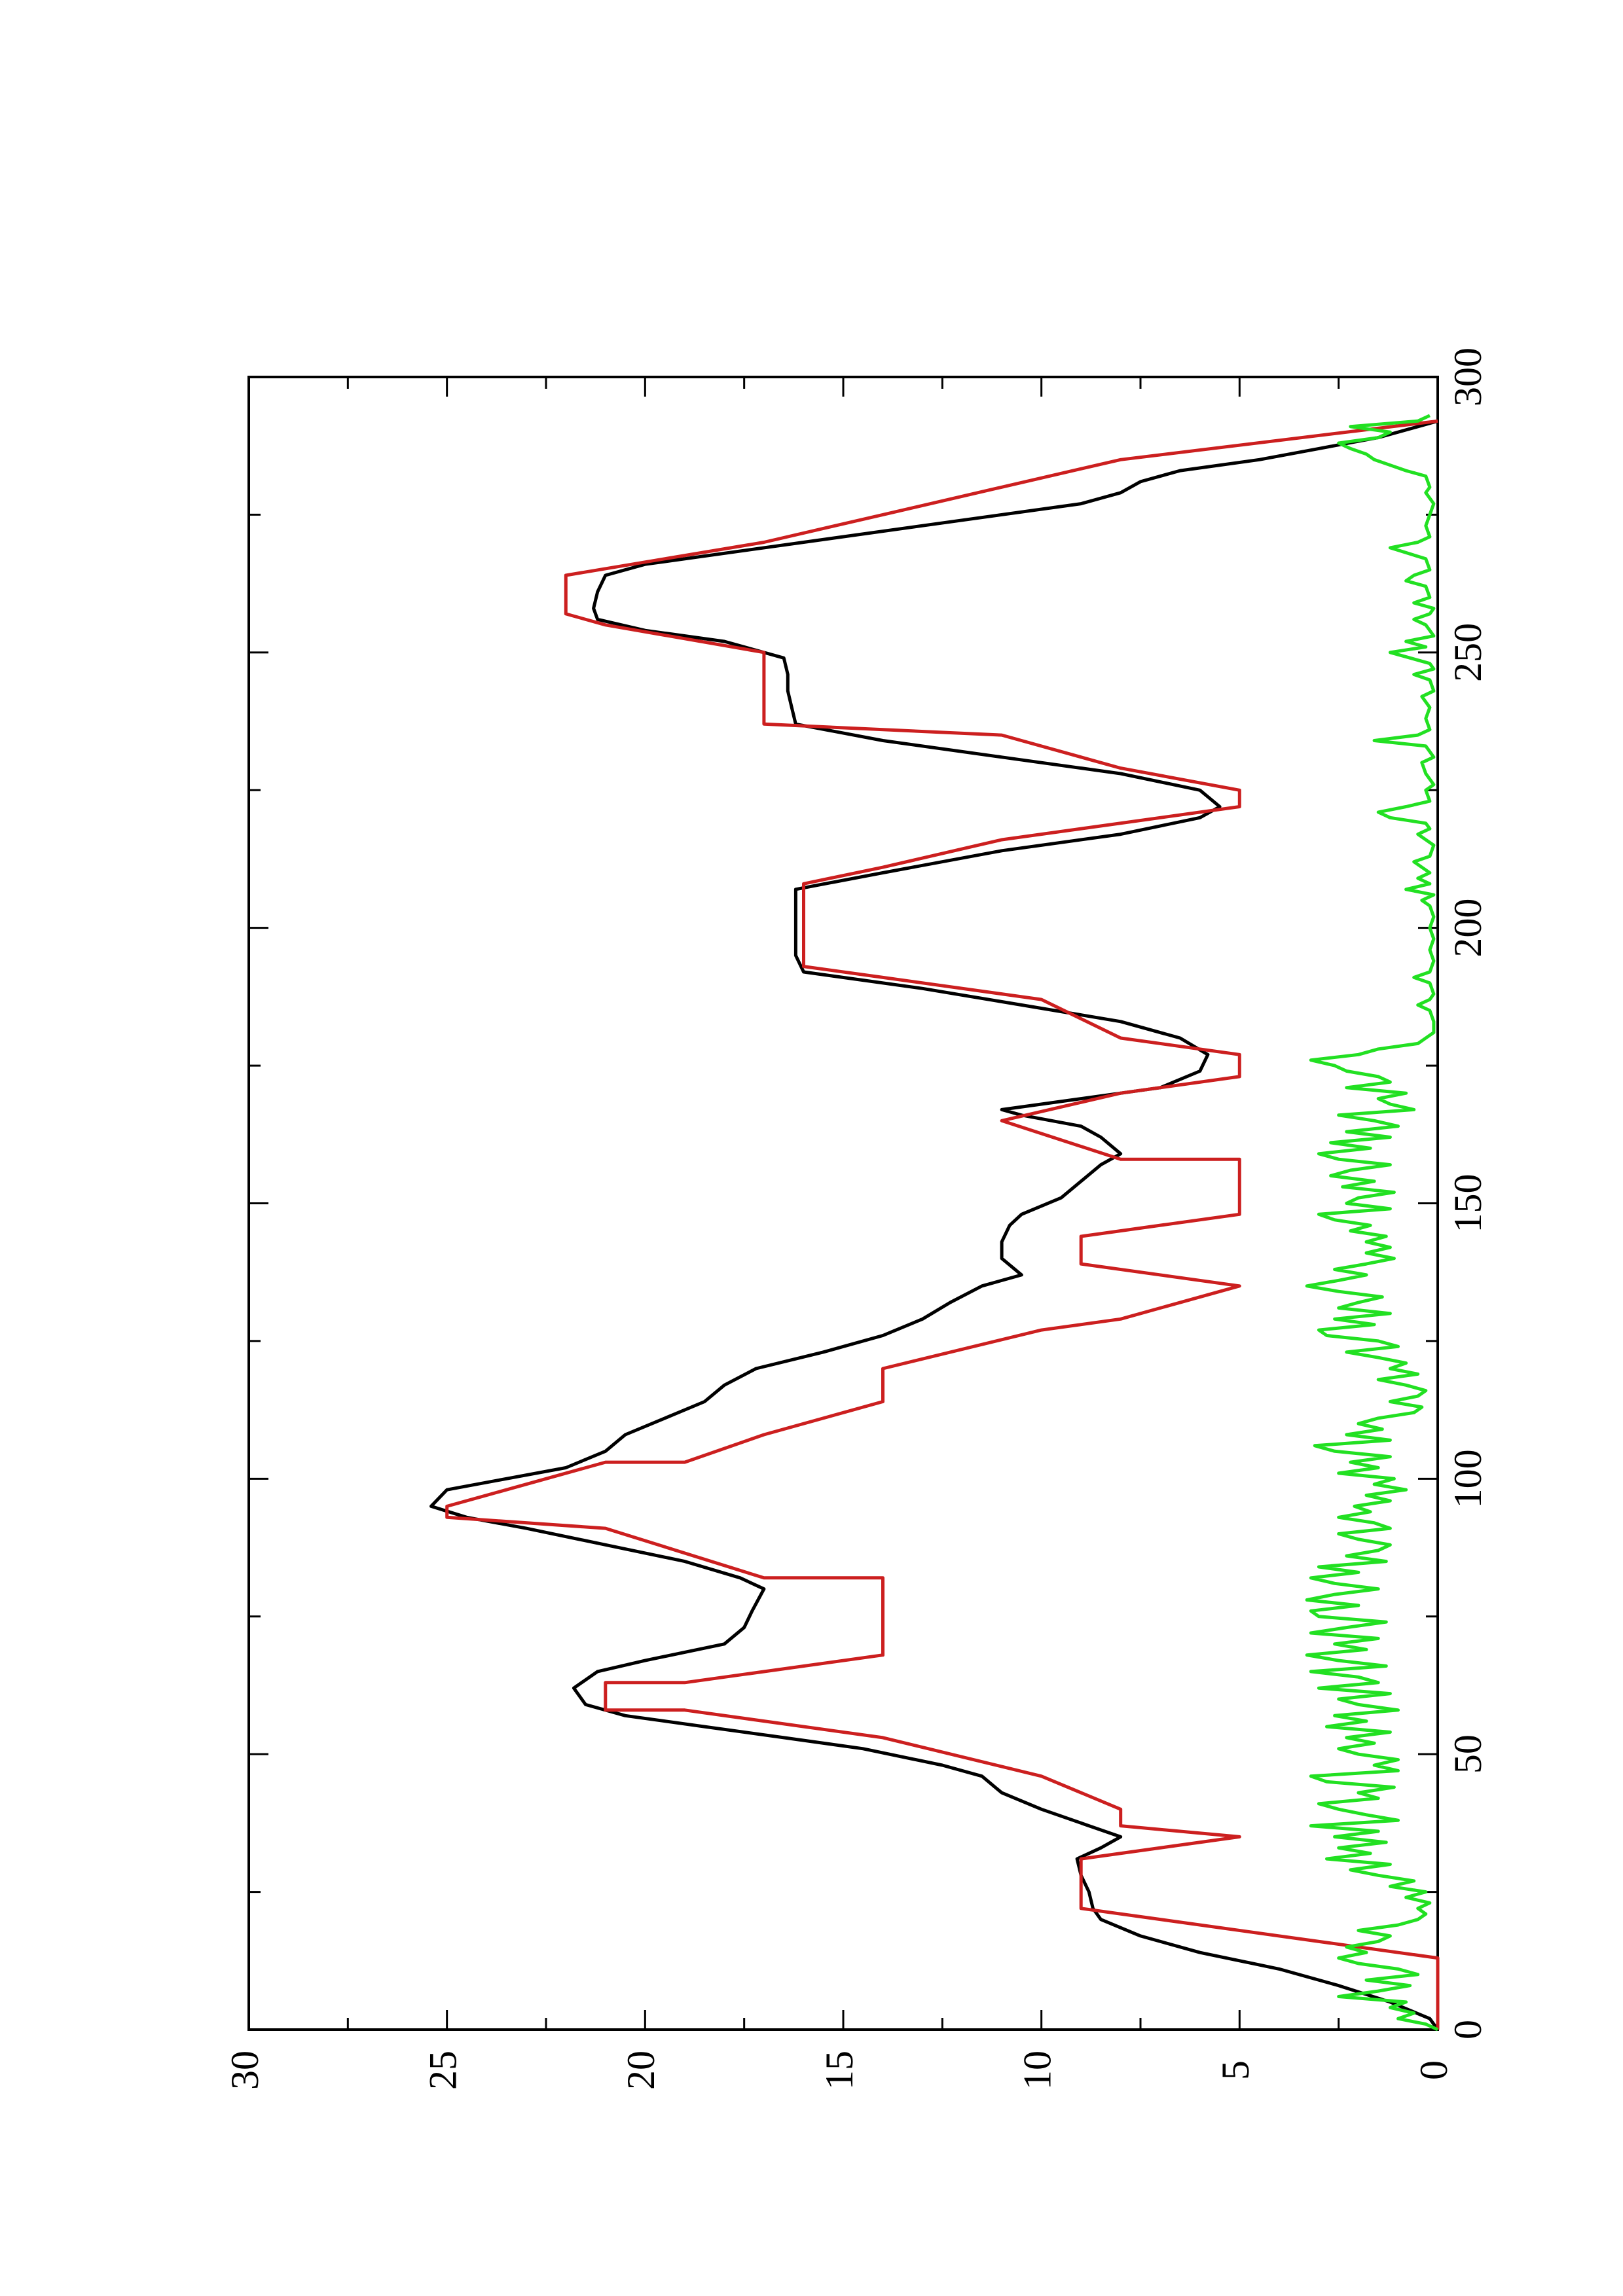 This screenshot has width=1623, height=2296. I want to click on x-tick-label: 50, so click(1467, 1754).